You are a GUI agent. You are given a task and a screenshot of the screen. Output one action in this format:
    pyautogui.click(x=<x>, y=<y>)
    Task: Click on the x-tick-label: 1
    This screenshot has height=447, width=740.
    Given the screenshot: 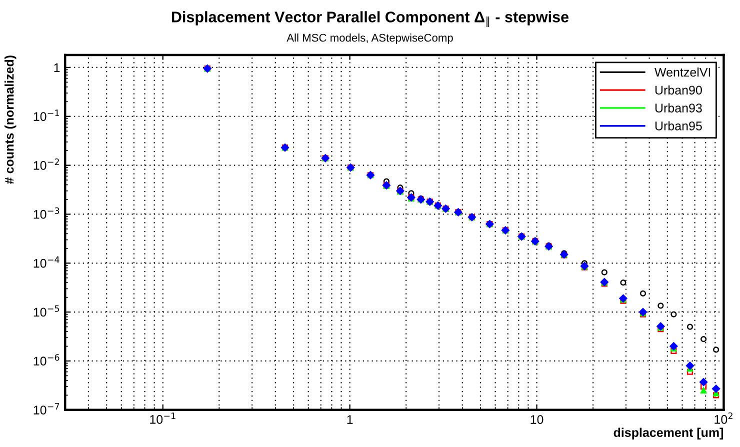 What is the action you would take?
    pyautogui.click(x=350, y=419)
    